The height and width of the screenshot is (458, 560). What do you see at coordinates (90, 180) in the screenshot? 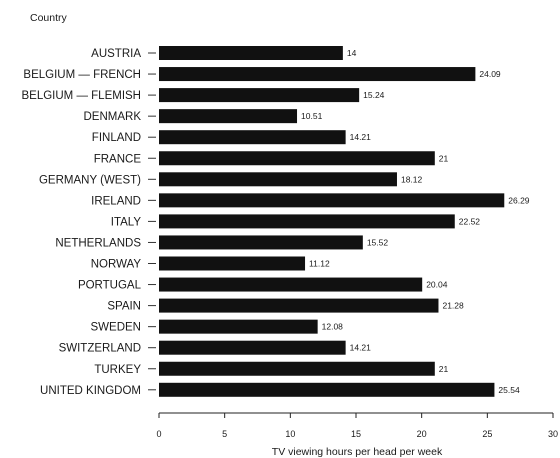
I see `category-label: GERMANY (WEST)` at bounding box center [90, 180].